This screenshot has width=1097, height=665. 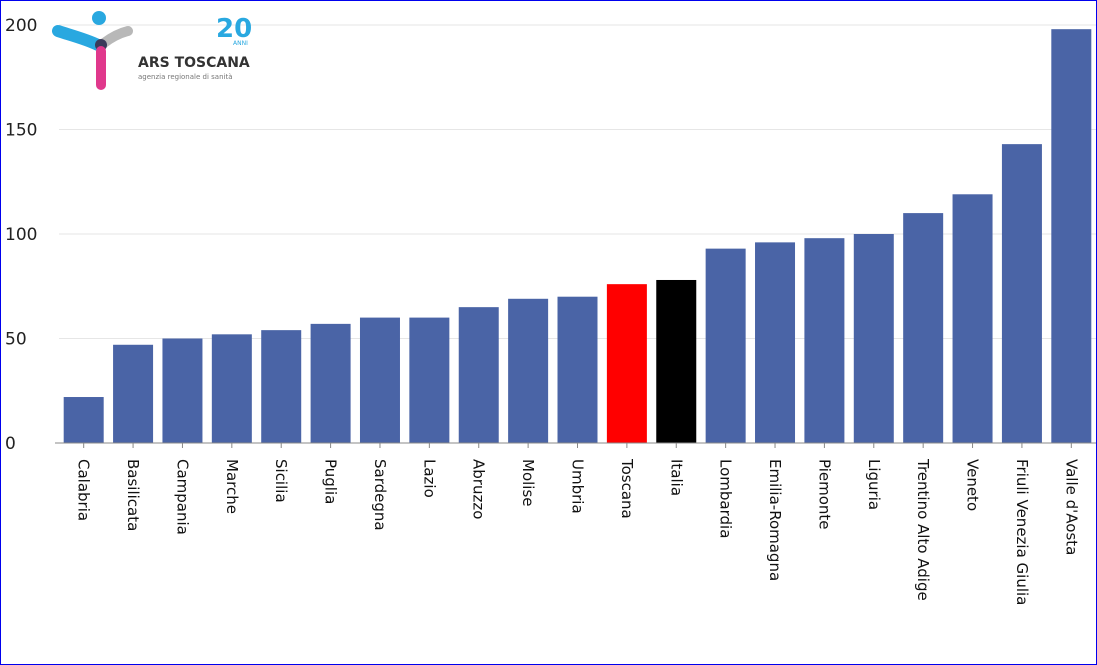 What do you see at coordinates (10, 444) in the screenshot?
I see `y-tick-label-0: 0` at bounding box center [10, 444].